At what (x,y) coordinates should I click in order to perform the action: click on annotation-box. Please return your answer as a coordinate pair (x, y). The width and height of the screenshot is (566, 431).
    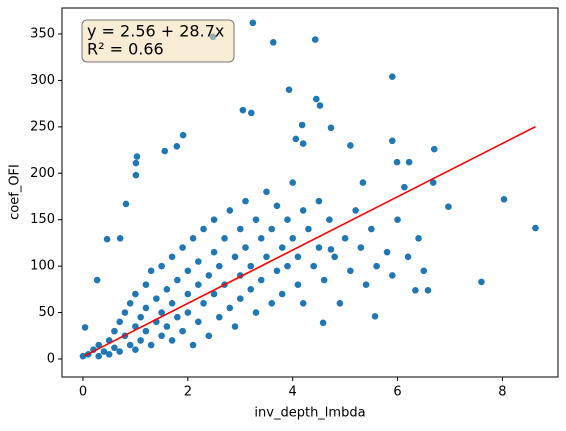
    Looking at the image, I should click on (158, 41).